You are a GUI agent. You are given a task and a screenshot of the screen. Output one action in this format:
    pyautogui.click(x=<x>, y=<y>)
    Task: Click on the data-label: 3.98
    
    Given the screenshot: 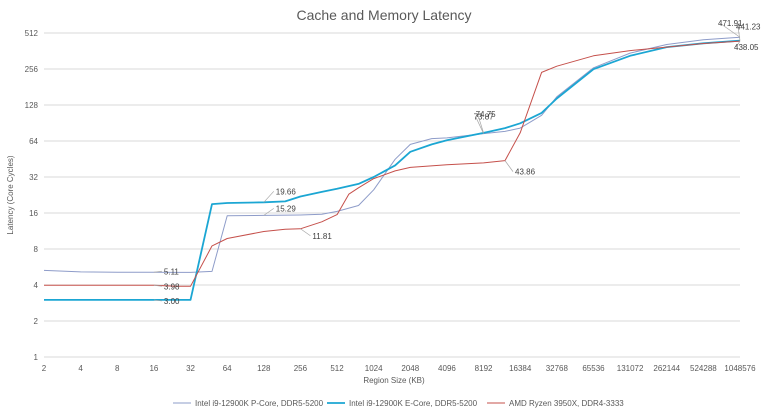 What is the action you would take?
    pyautogui.click(x=172, y=286)
    